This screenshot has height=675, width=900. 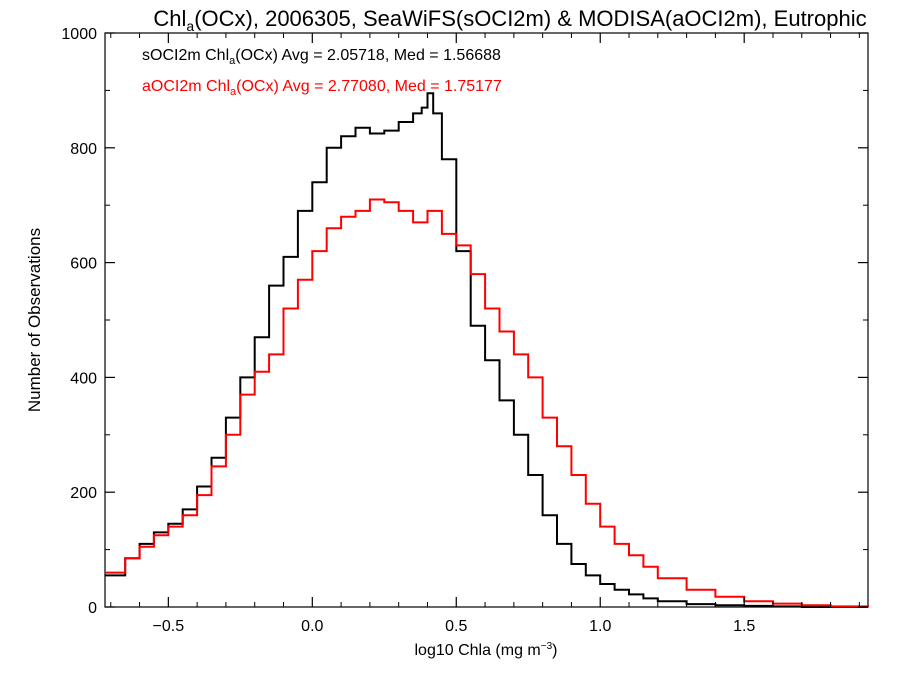 What do you see at coordinates (744, 626) in the screenshot?
I see `x-tick-label: 1.5` at bounding box center [744, 626].